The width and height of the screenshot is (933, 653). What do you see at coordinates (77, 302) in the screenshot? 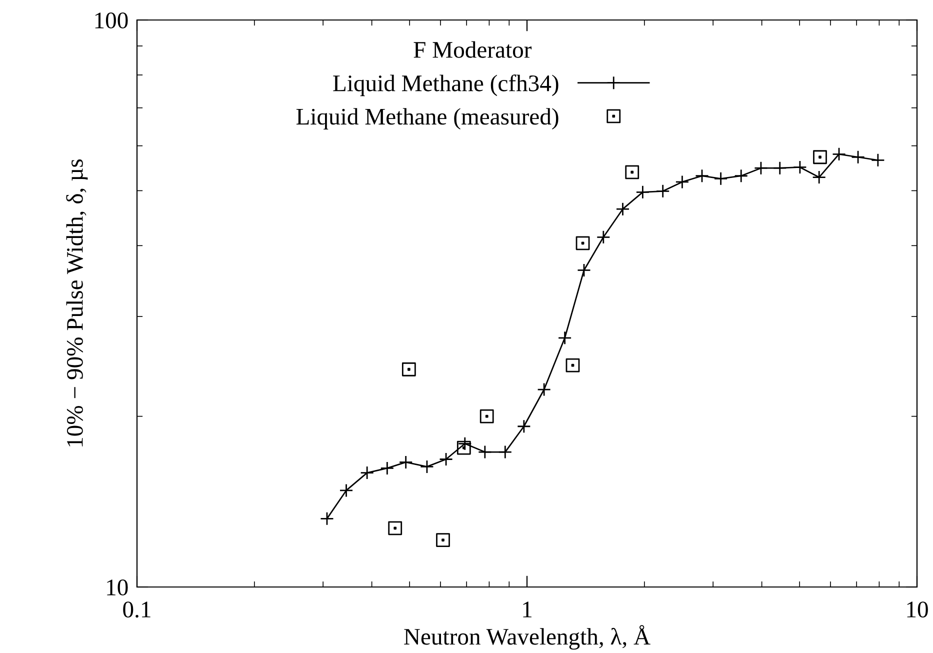
I see `y-axis-title: 10% − 90% Pulse Width, δ, µs` at bounding box center [77, 302].